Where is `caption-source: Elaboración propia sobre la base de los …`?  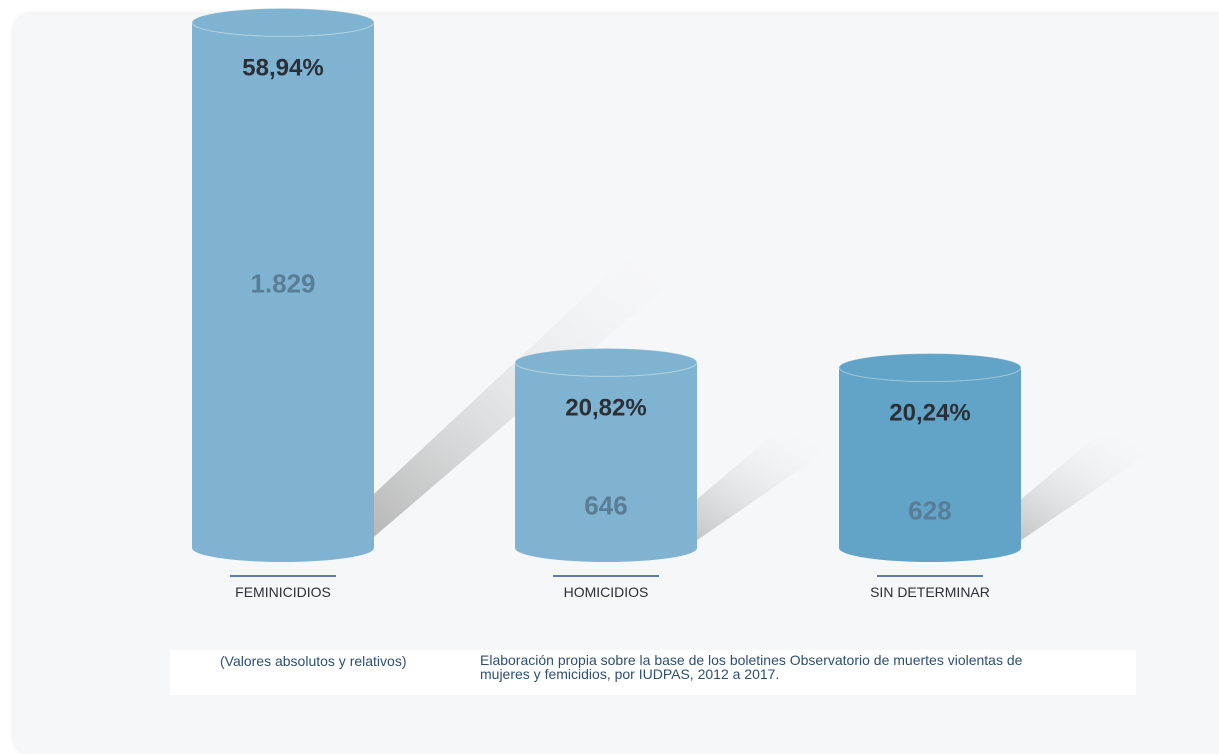
caption-source: Elaboración propia sobre la base de los … is located at coordinates (751, 667).